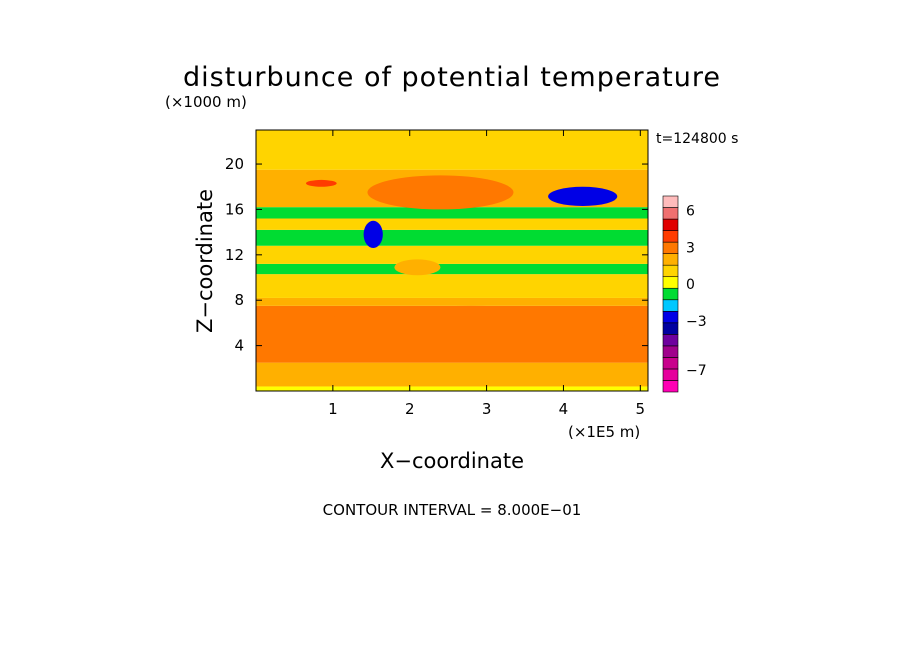 The width and height of the screenshot is (904, 654). What do you see at coordinates (410, 409) in the screenshot?
I see `x-tick-label: 2` at bounding box center [410, 409].